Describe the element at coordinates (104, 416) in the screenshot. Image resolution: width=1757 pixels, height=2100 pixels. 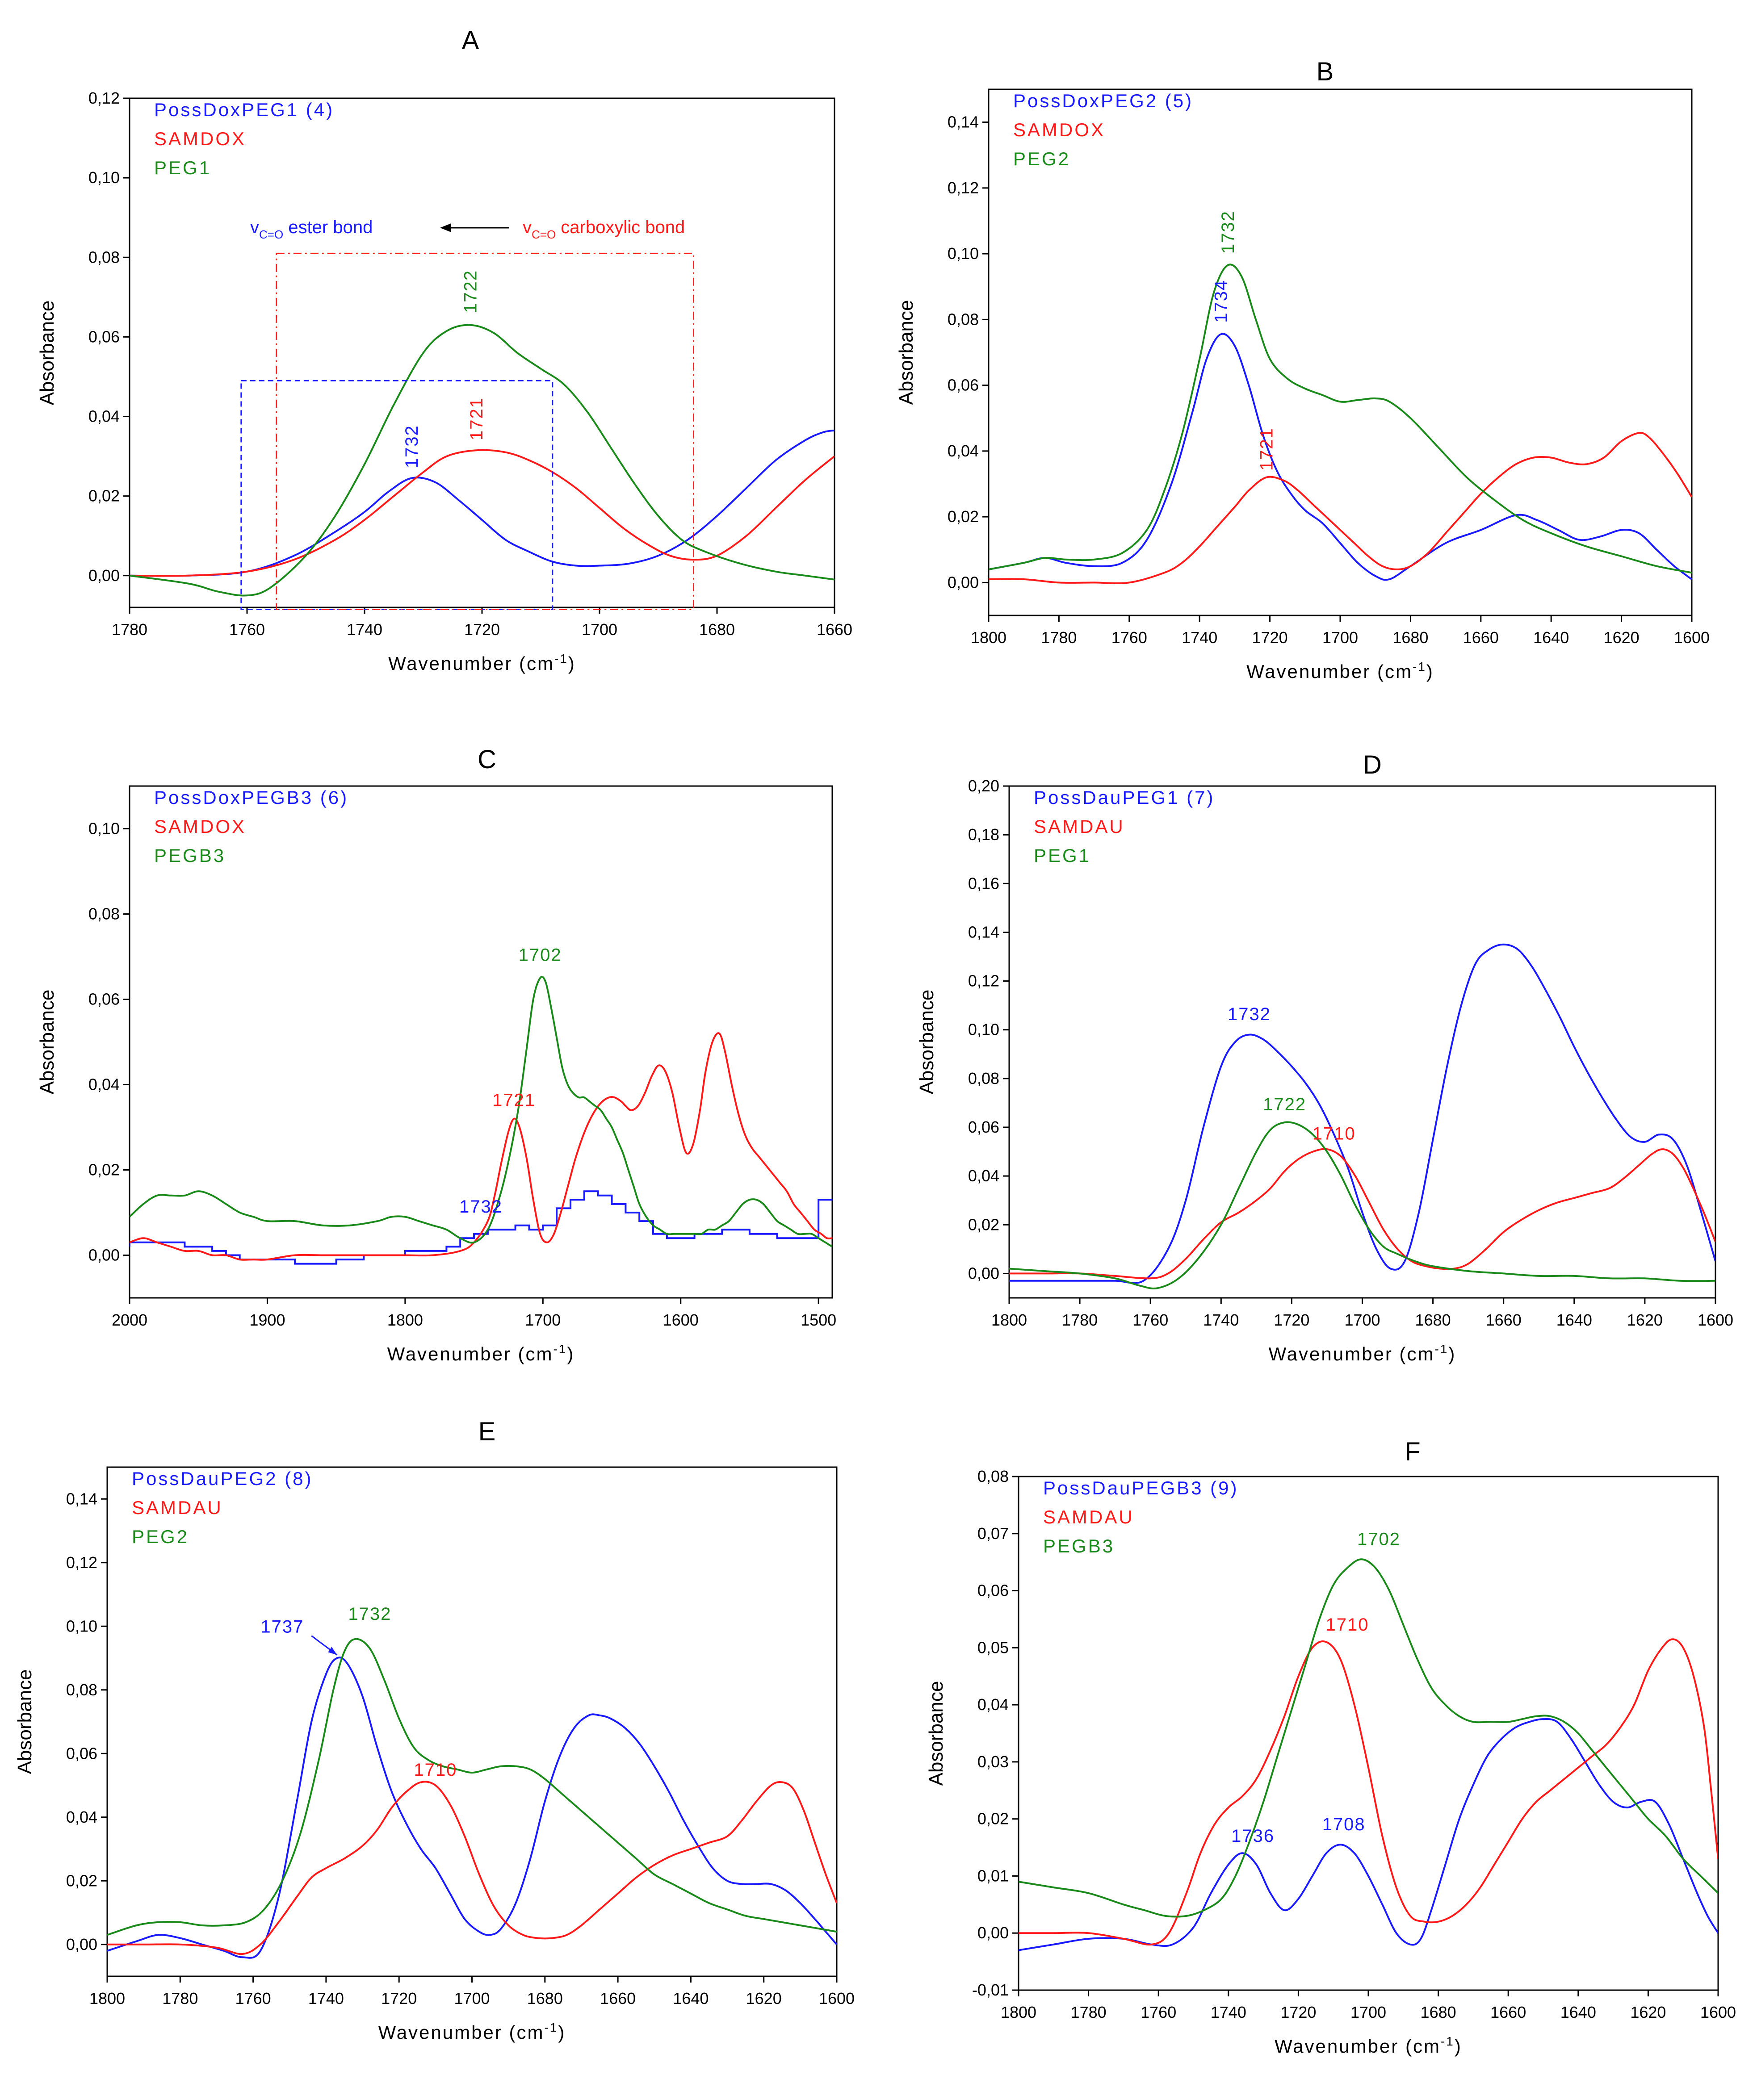
I see `panel-a-ytick-label: 0,04` at that location.